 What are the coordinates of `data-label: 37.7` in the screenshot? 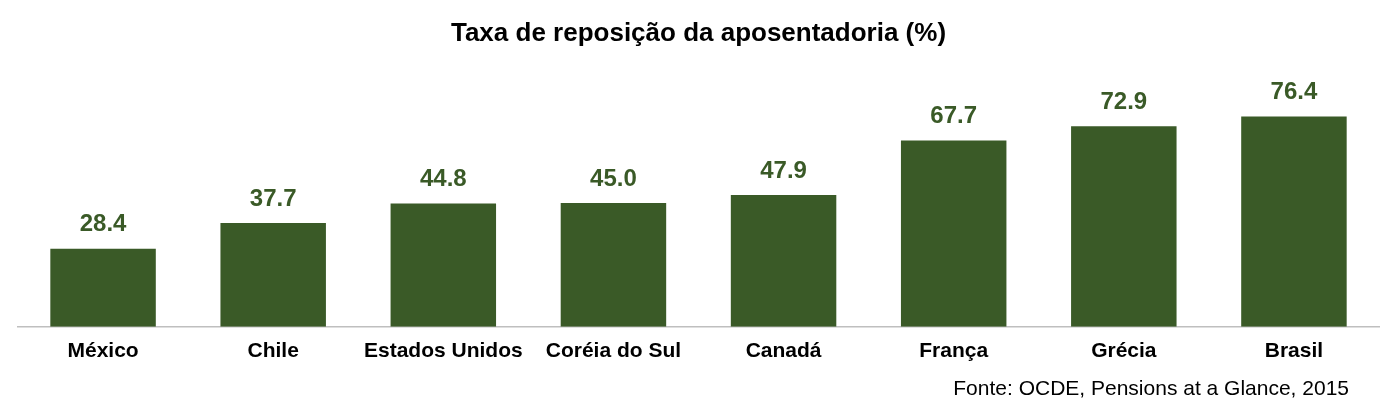 It's located at (273, 197).